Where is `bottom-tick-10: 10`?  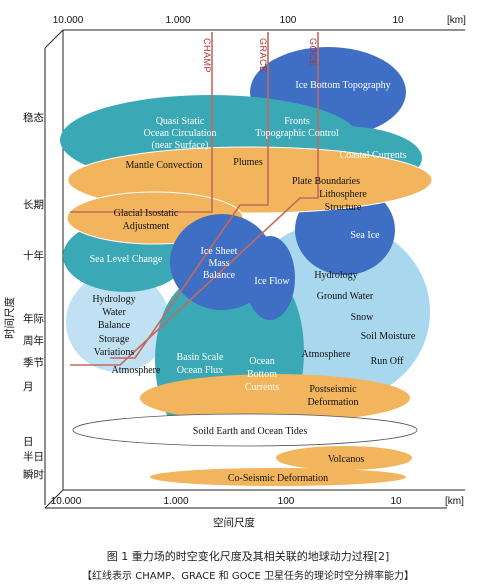
bottom-tick-10: 10 is located at coordinates (396, 501).